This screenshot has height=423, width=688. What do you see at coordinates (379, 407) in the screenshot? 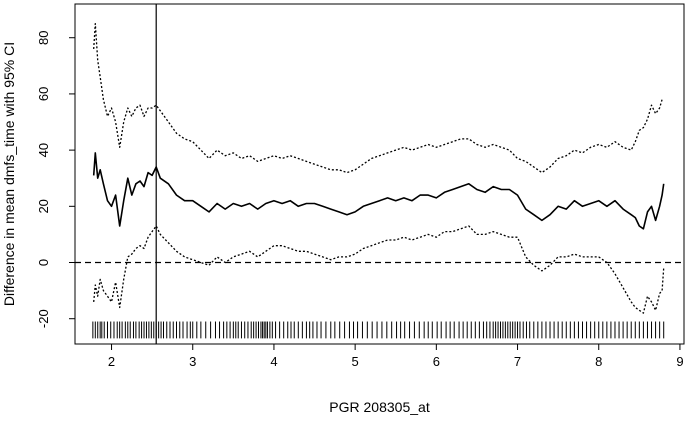
I see `x-axis-label: PGR 208305_at` at bounding box center [379, 407].